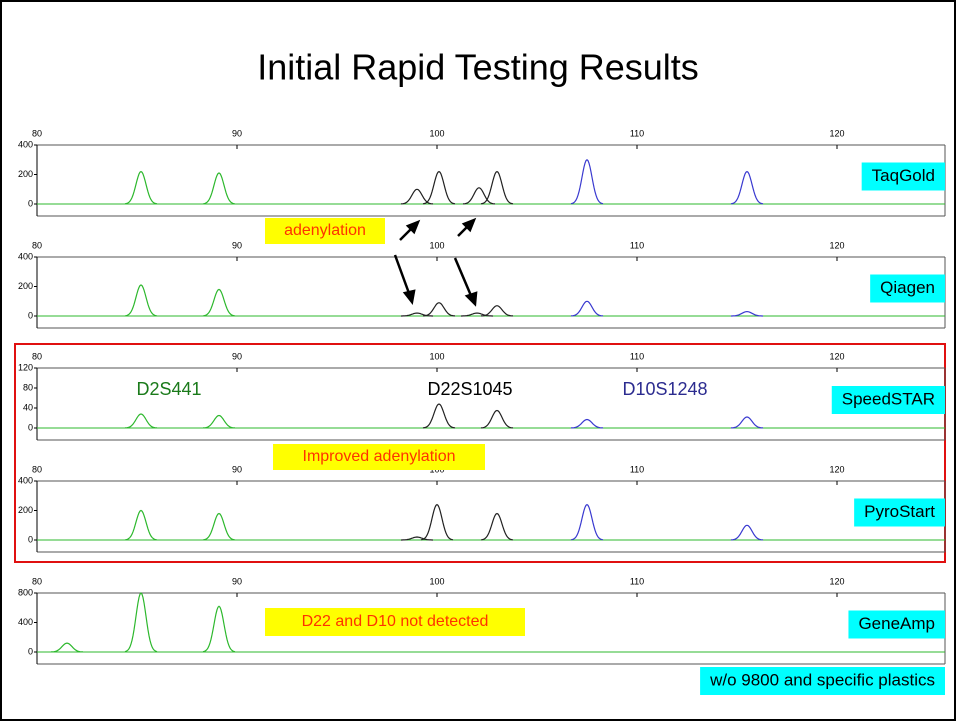  I want to click on sample-label-group: Qiagen, so click(907, 288).